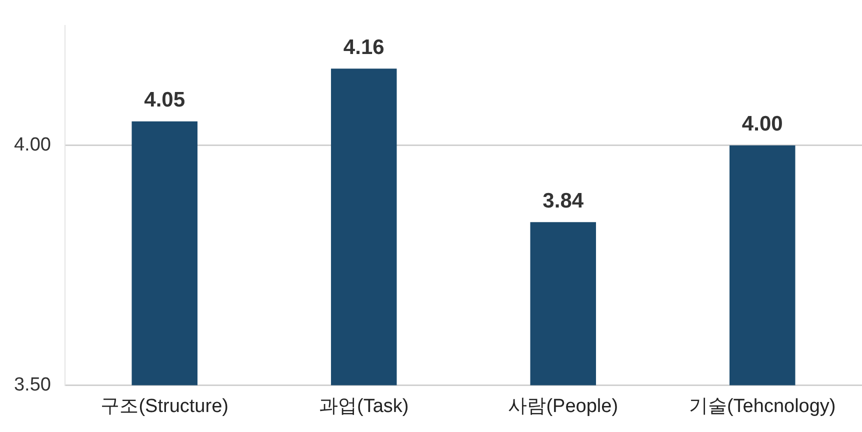 Image resolution: width=862 pixels, height=432 pixels. I want to click on data-label: 4.05, so click(165, 100).